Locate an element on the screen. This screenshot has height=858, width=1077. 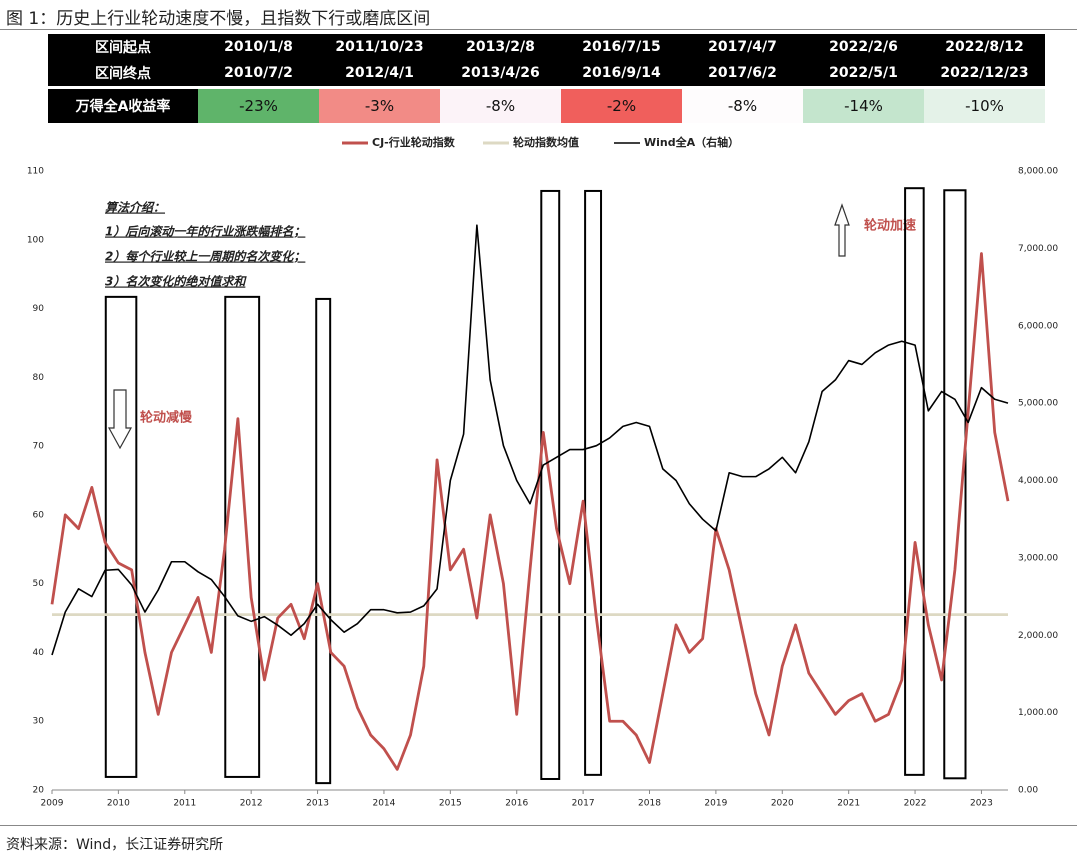
y-tick-label: 100 is located at coordinates (35, 240).